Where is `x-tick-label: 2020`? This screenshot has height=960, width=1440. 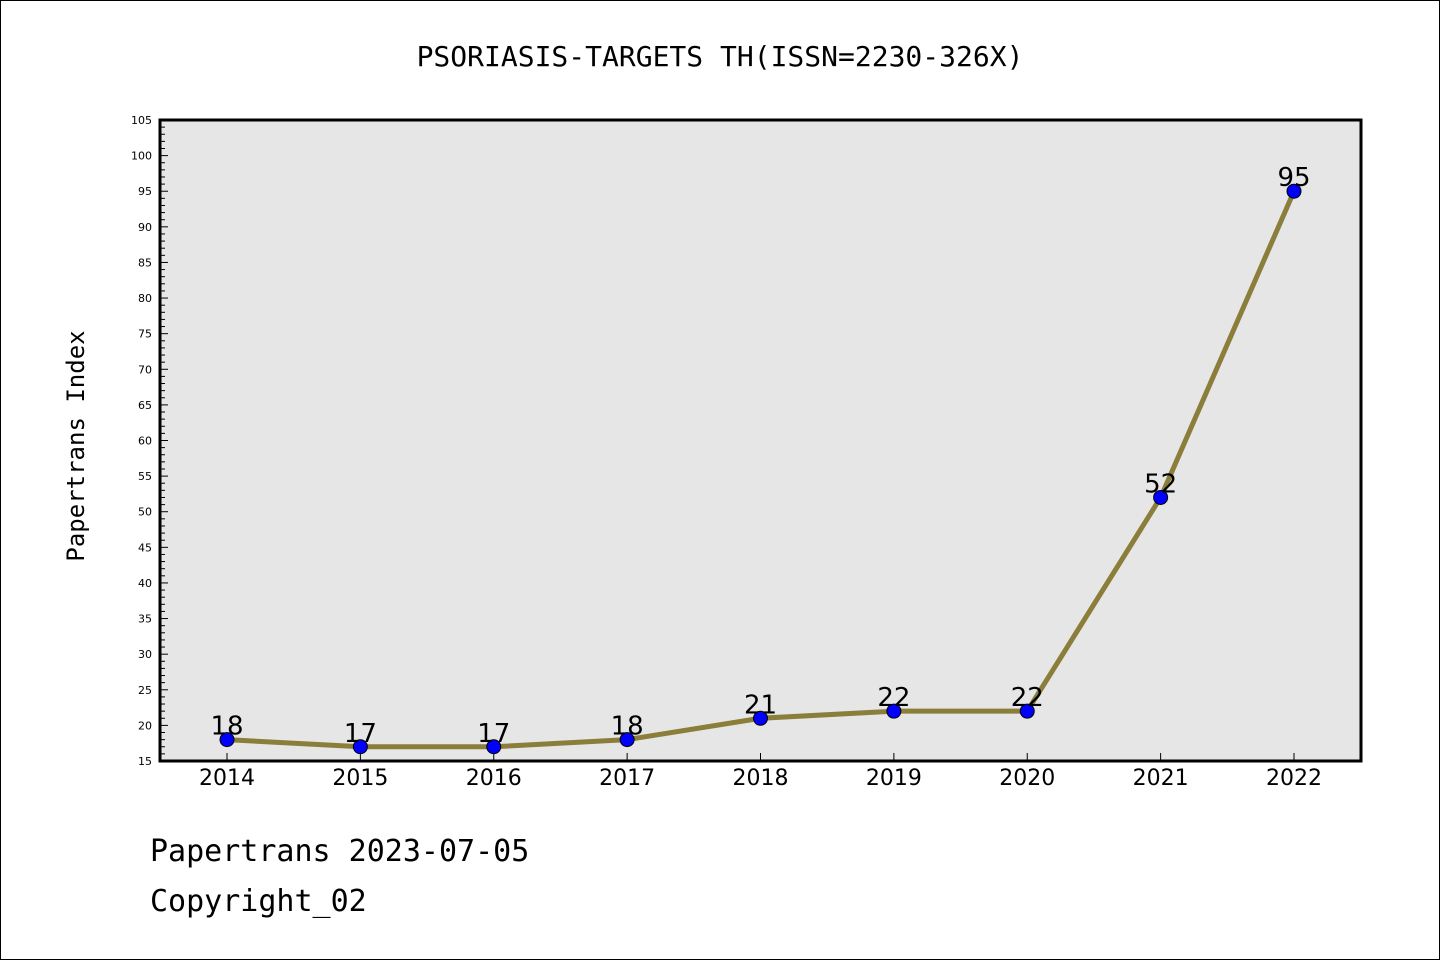
x-tick-label: 2020 is located at coordinates (1027, 778).